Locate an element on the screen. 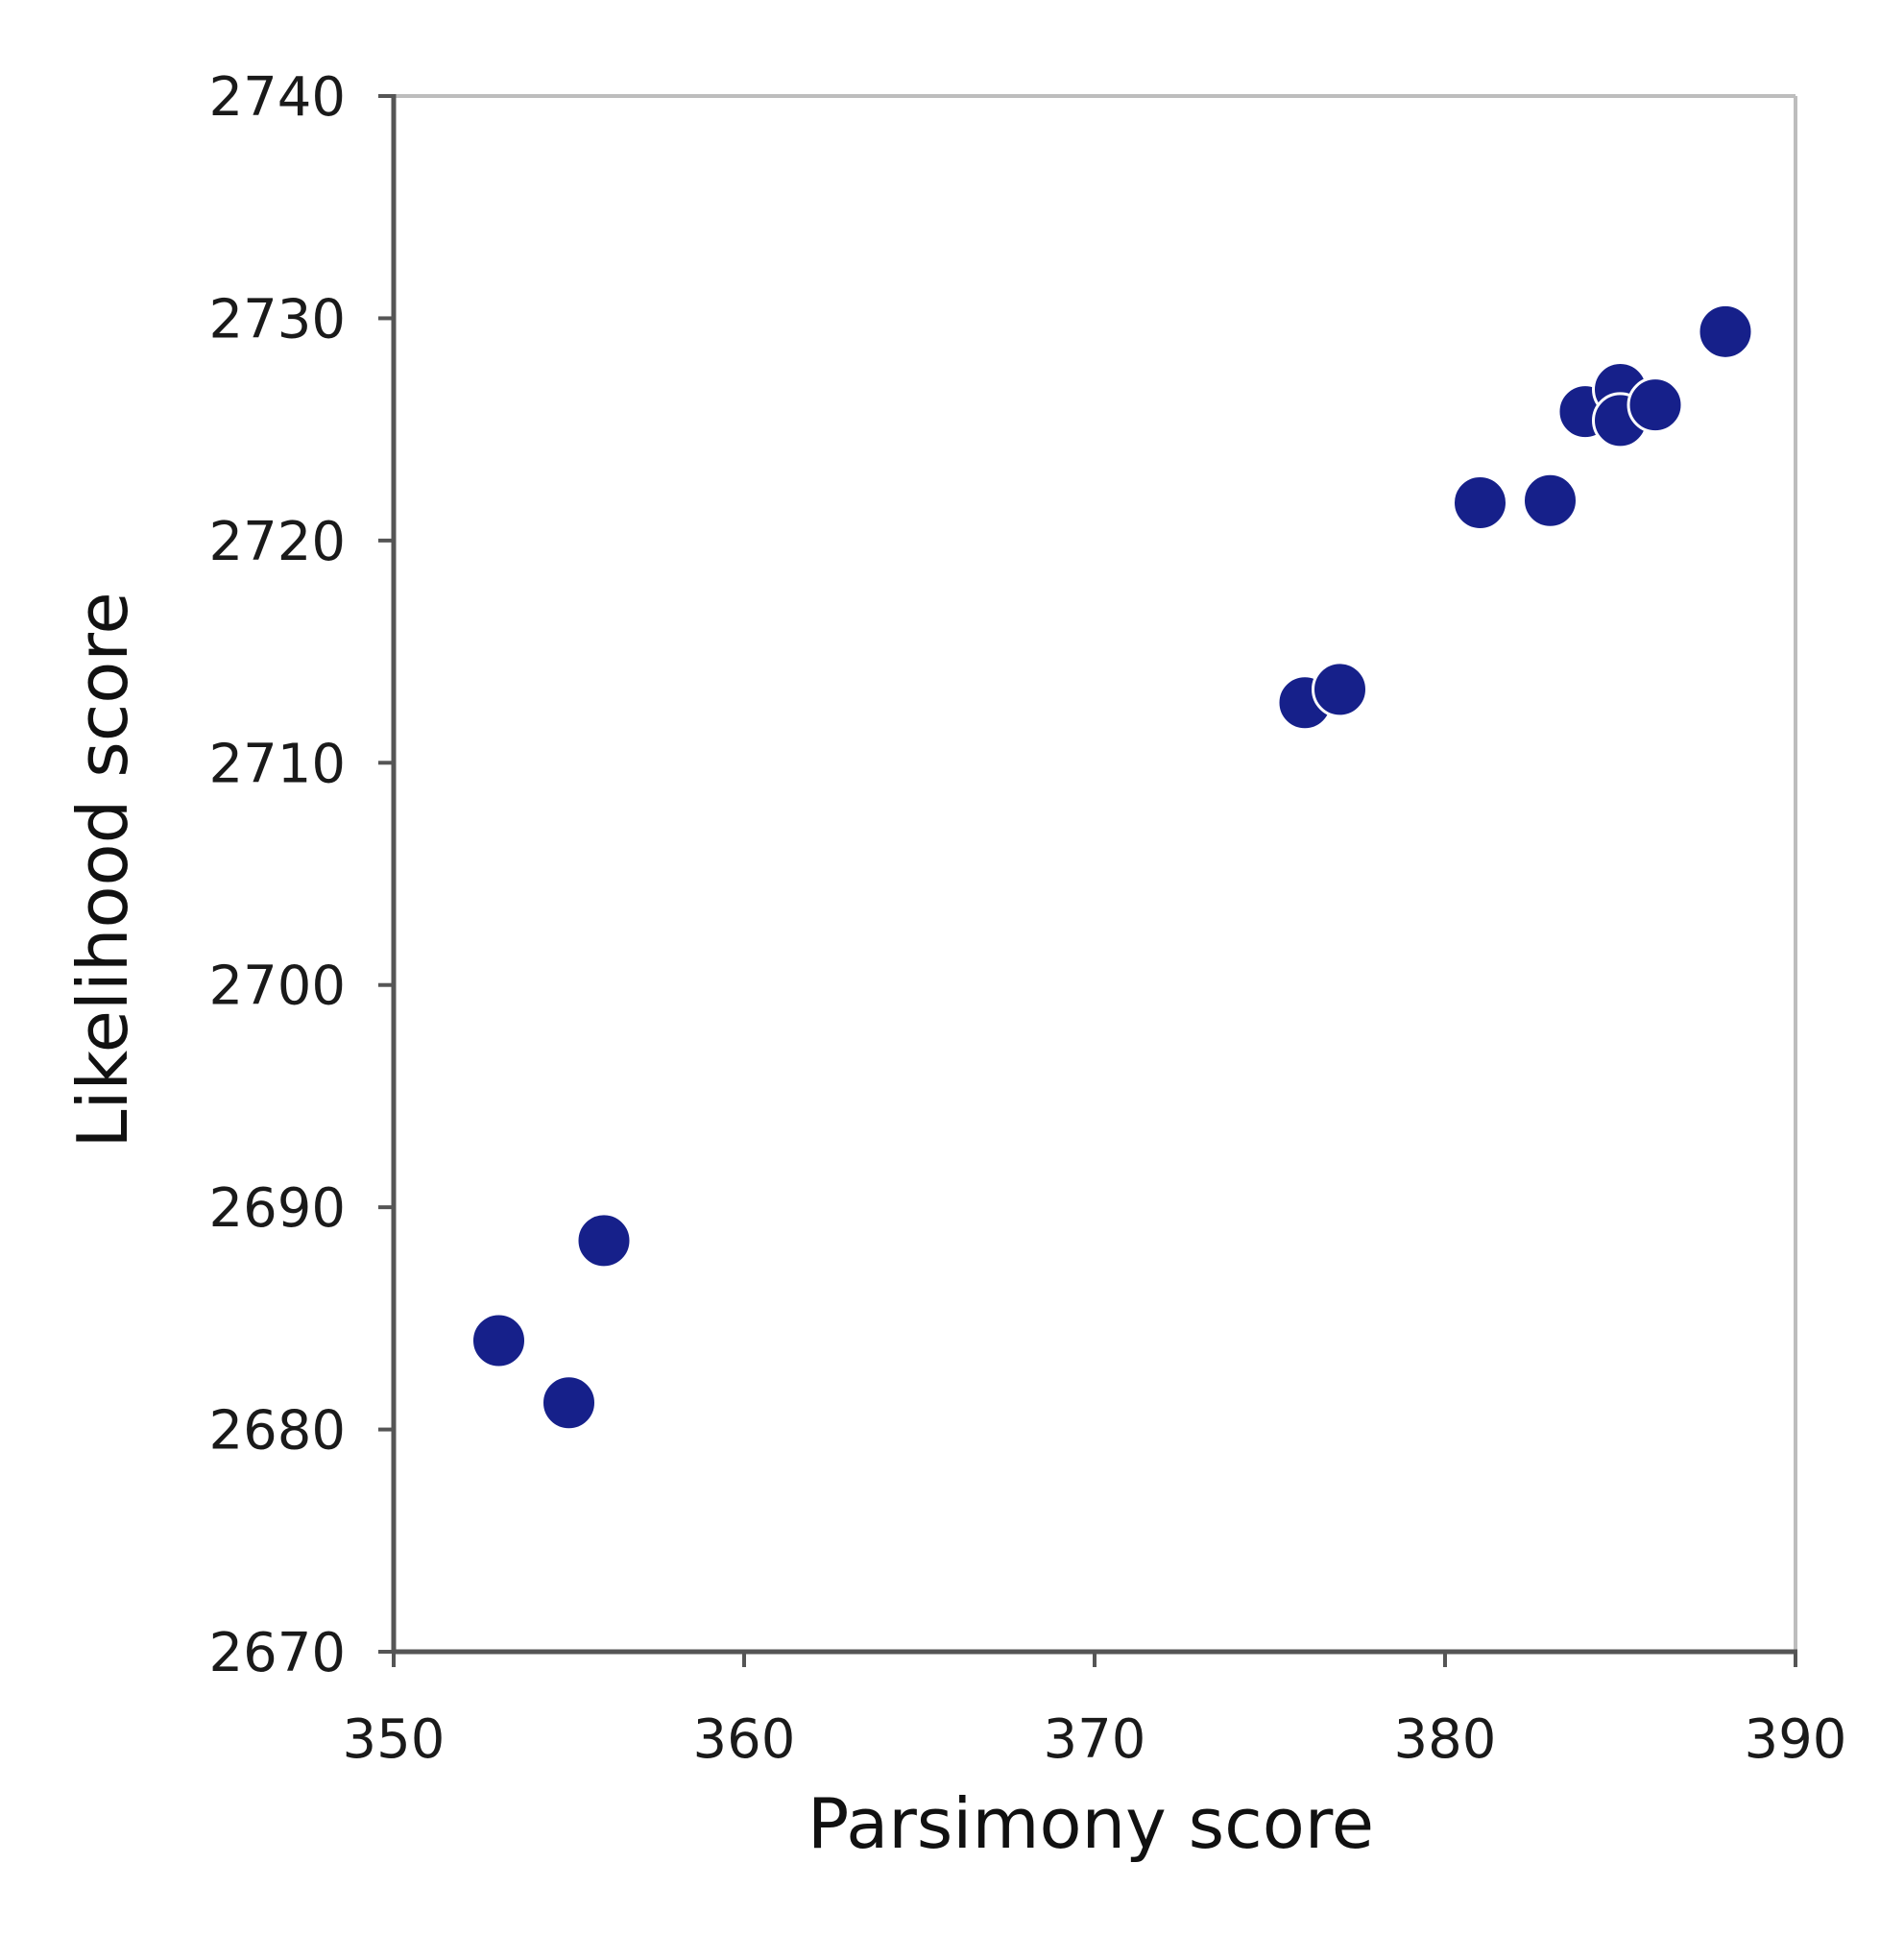 The image size is (1904, 1960). y-tick-label: 2670 is located at coordinates (277, 1653).